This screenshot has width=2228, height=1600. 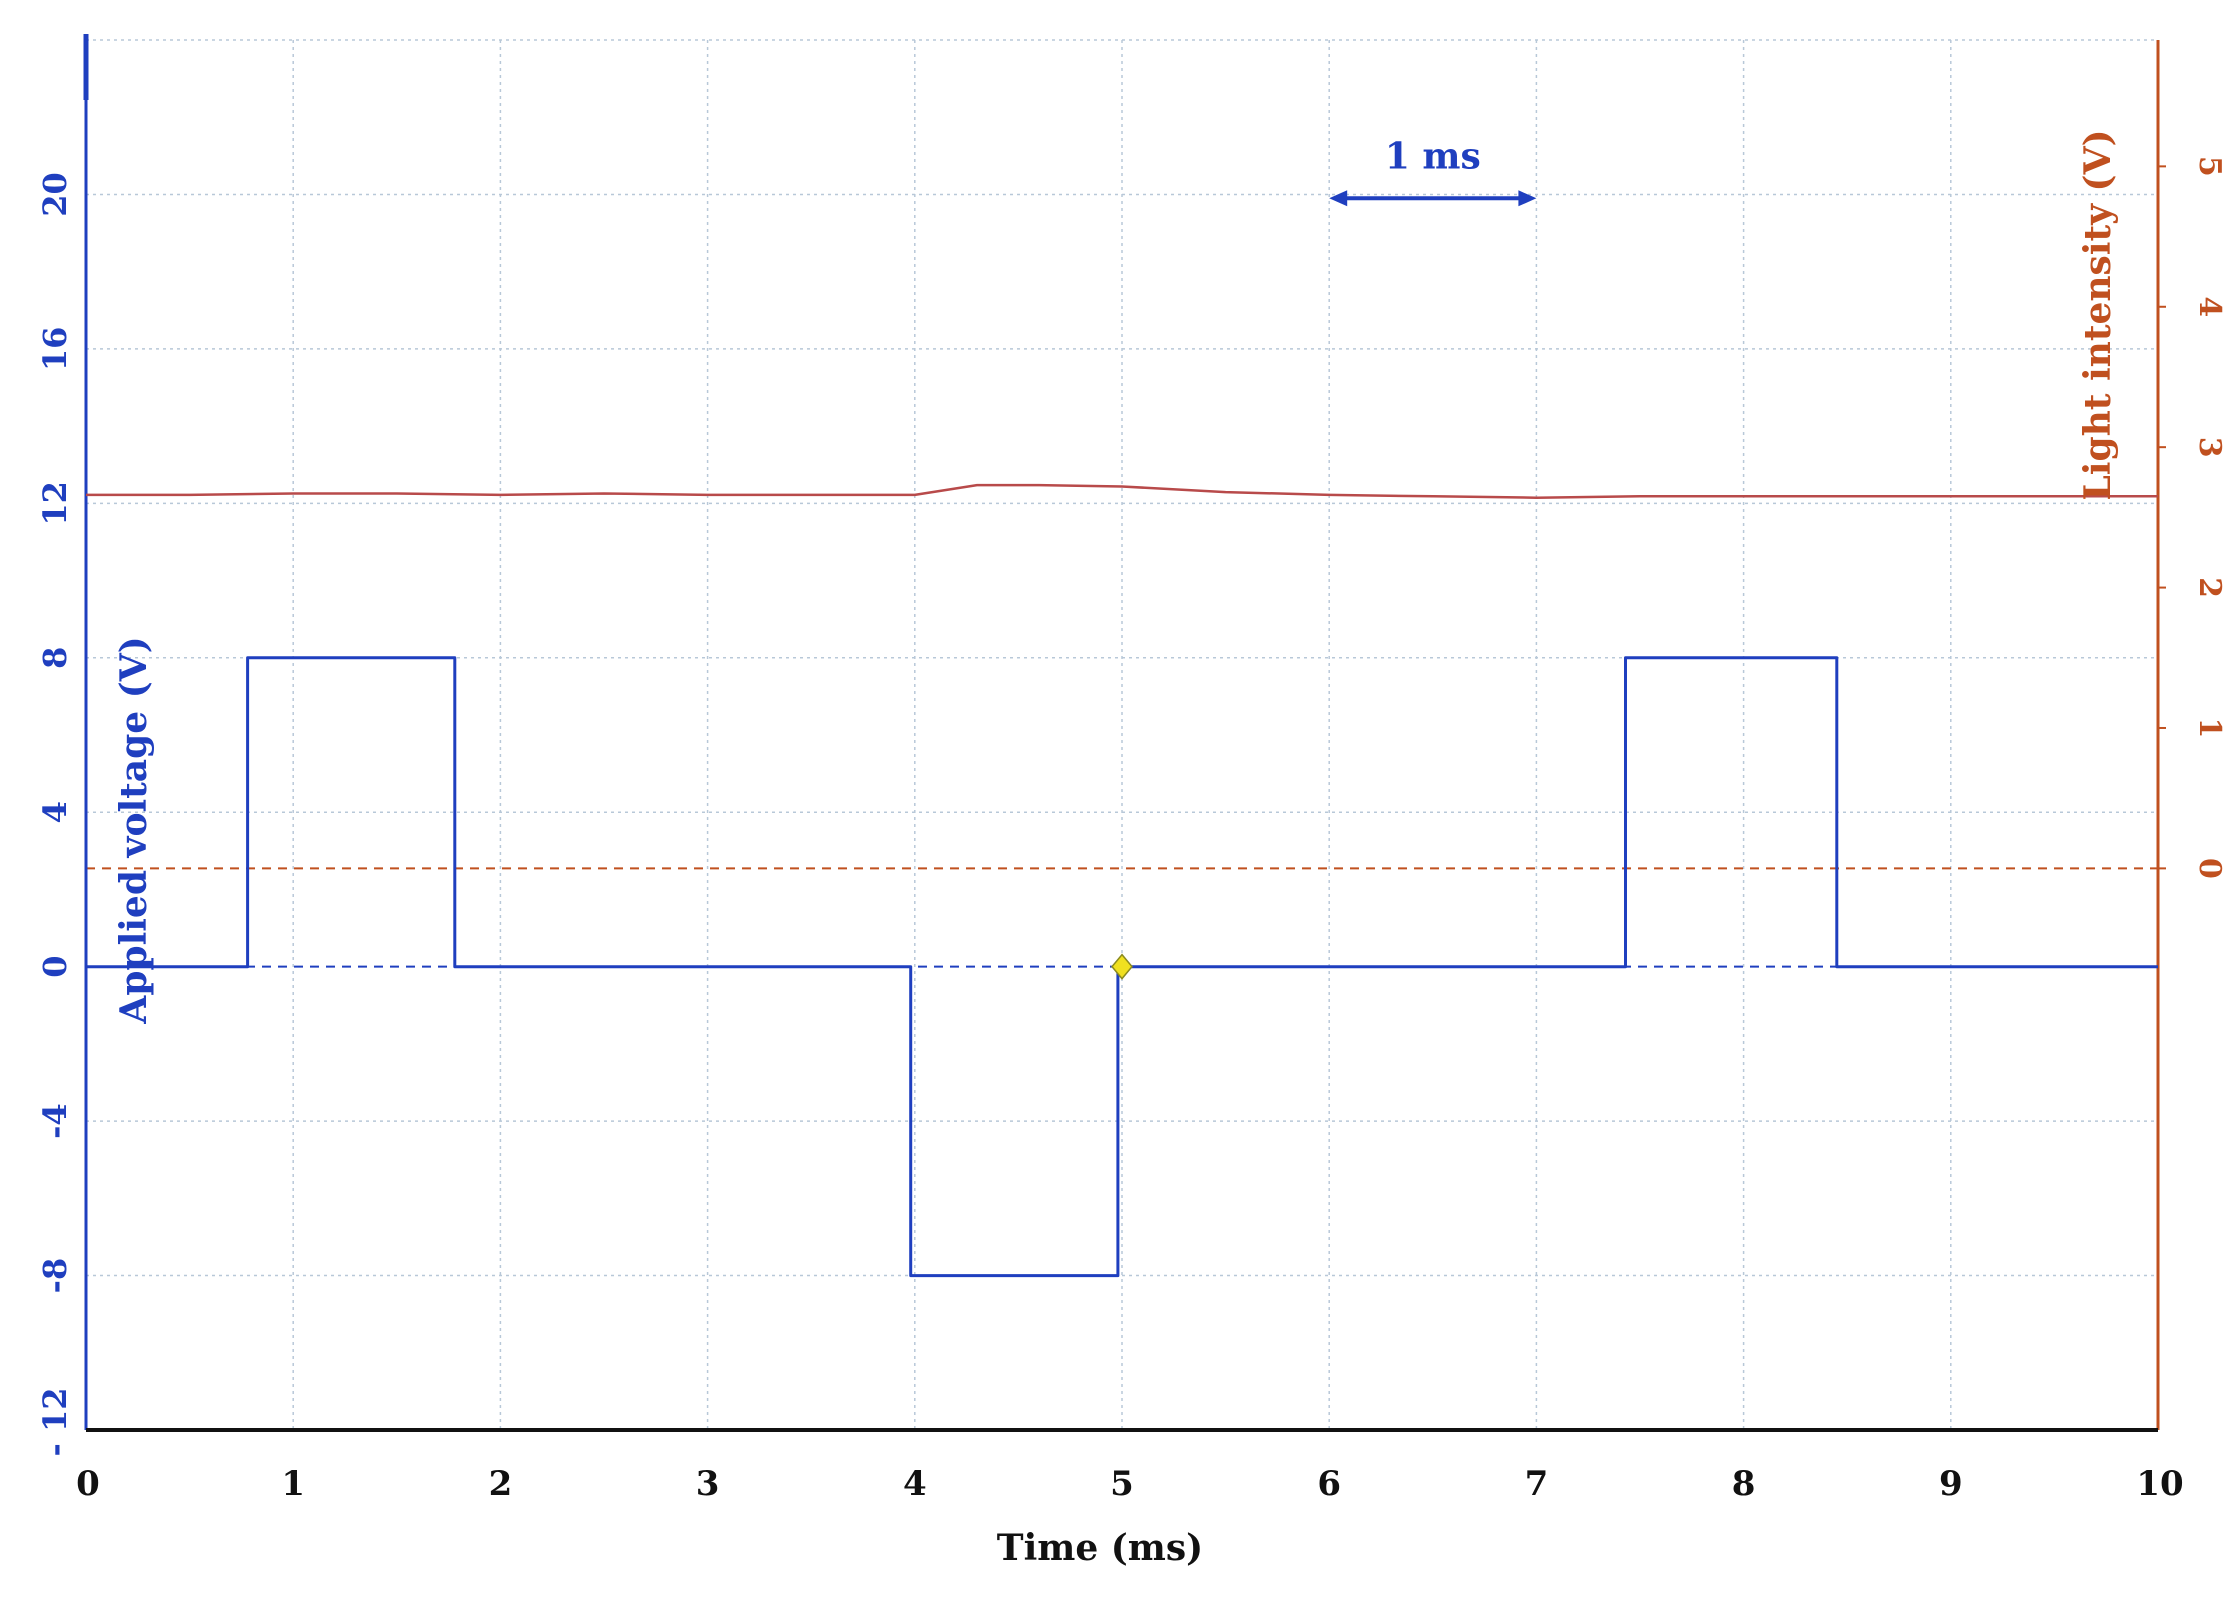 What do you see at coordinates (134, 830) in the screenshot?
I see `left-axis-title: Applied voltage (V)` at bounding box center [134, 830].